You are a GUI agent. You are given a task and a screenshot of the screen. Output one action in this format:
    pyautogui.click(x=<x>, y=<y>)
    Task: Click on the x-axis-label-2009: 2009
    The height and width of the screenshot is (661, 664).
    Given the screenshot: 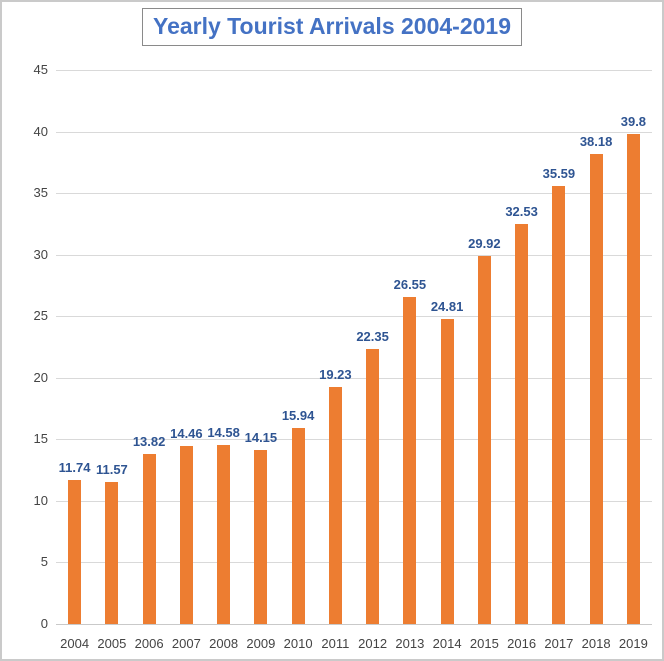 What is the action you would take?
    pyautogui.click(x=261, y=643)
    